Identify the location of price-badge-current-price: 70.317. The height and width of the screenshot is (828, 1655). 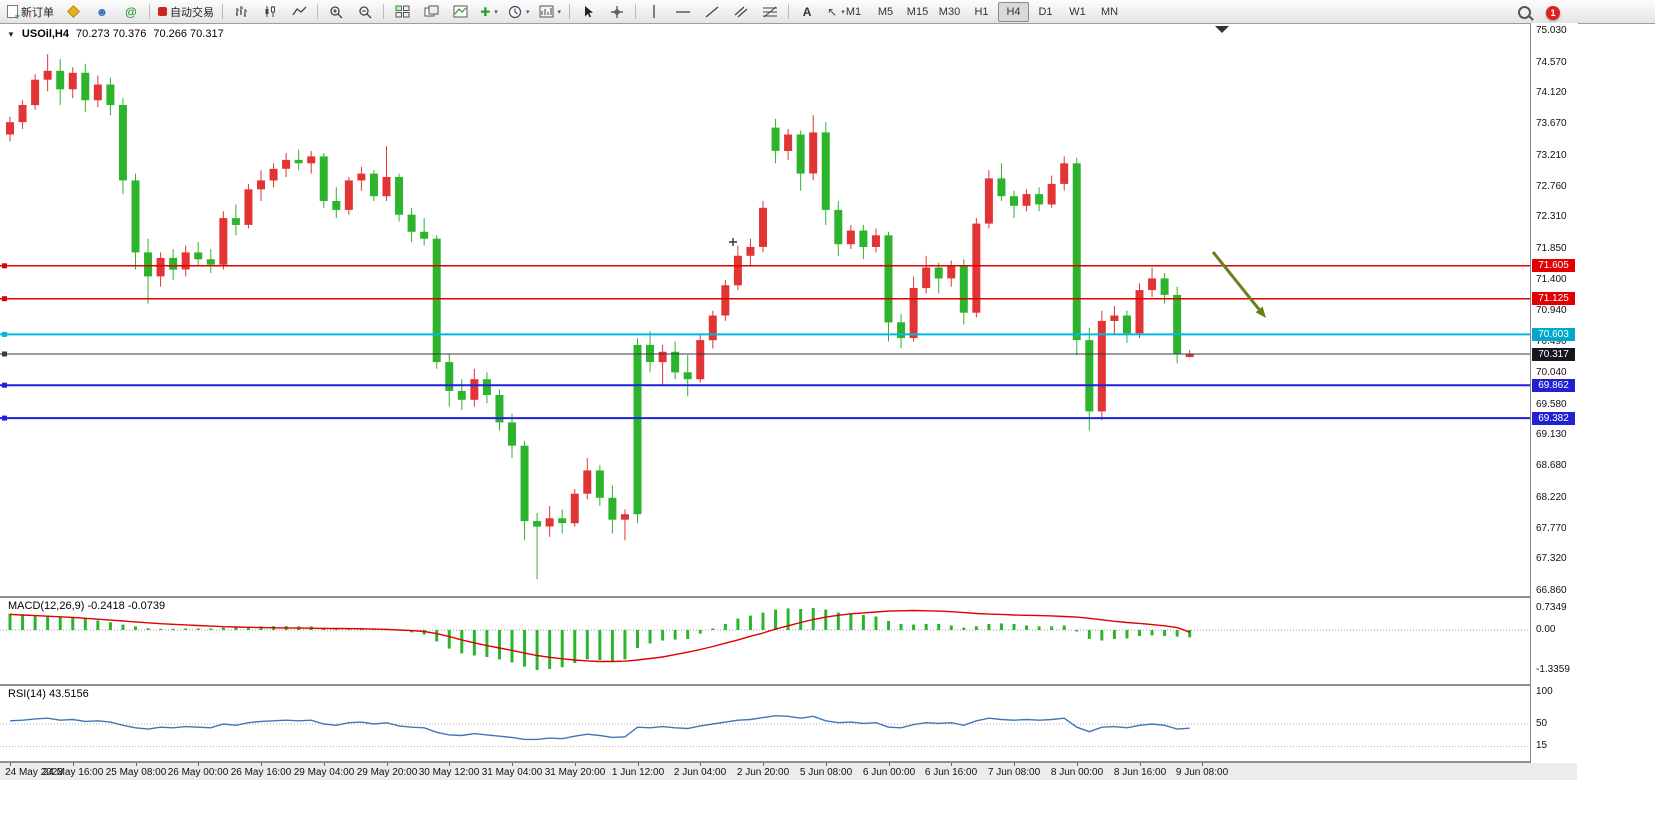
(1553, 354).